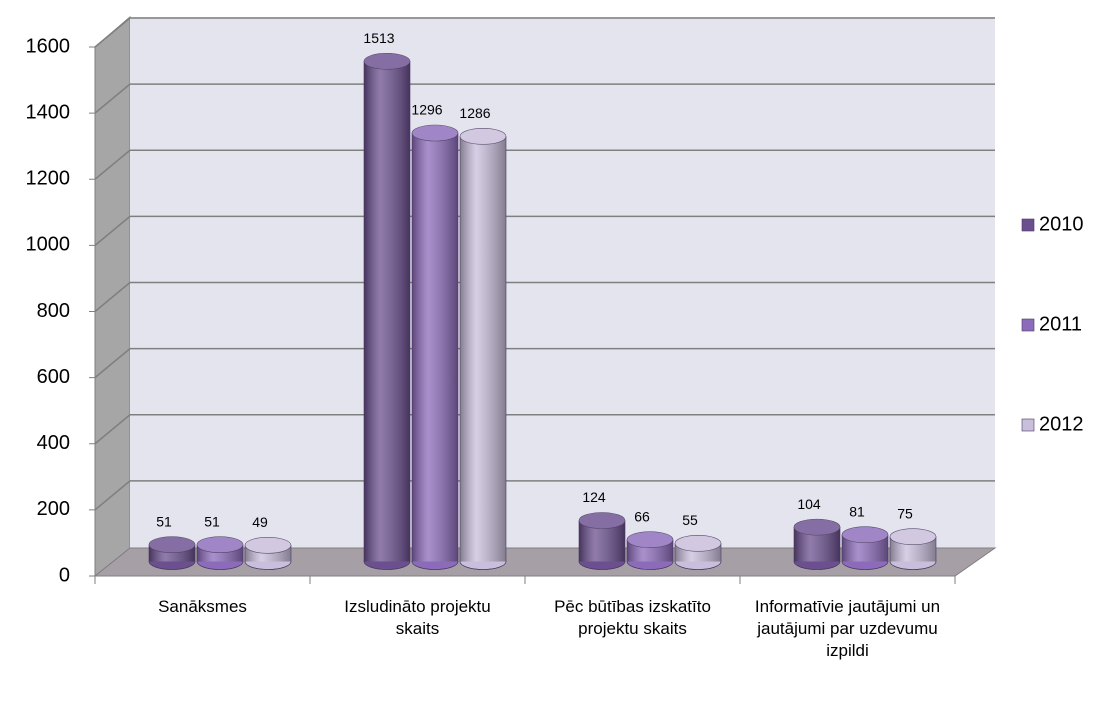  Describe the element at coordinates (53, 377) in the screenshot. I see `y-tick-label: 600` at that location.